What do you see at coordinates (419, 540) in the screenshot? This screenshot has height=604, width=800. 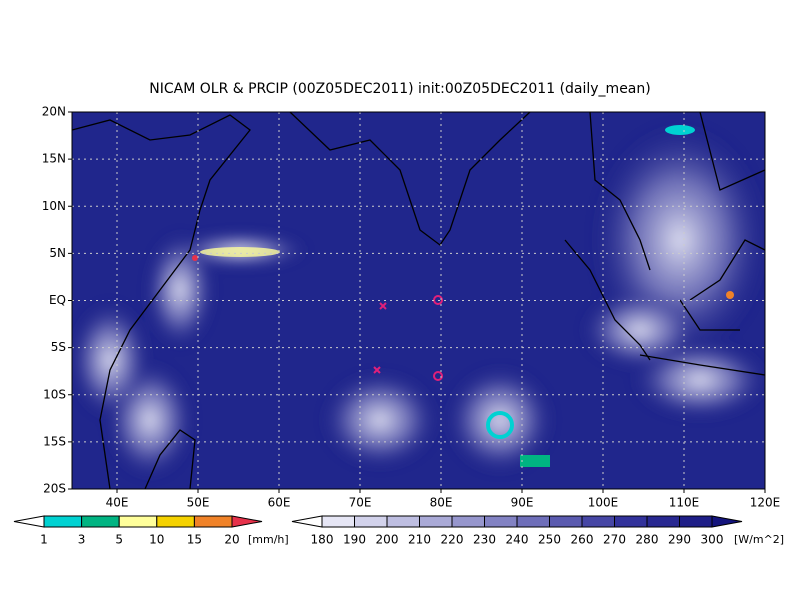 I see `colorbar-label: 210` at bounding box center [419, 540].